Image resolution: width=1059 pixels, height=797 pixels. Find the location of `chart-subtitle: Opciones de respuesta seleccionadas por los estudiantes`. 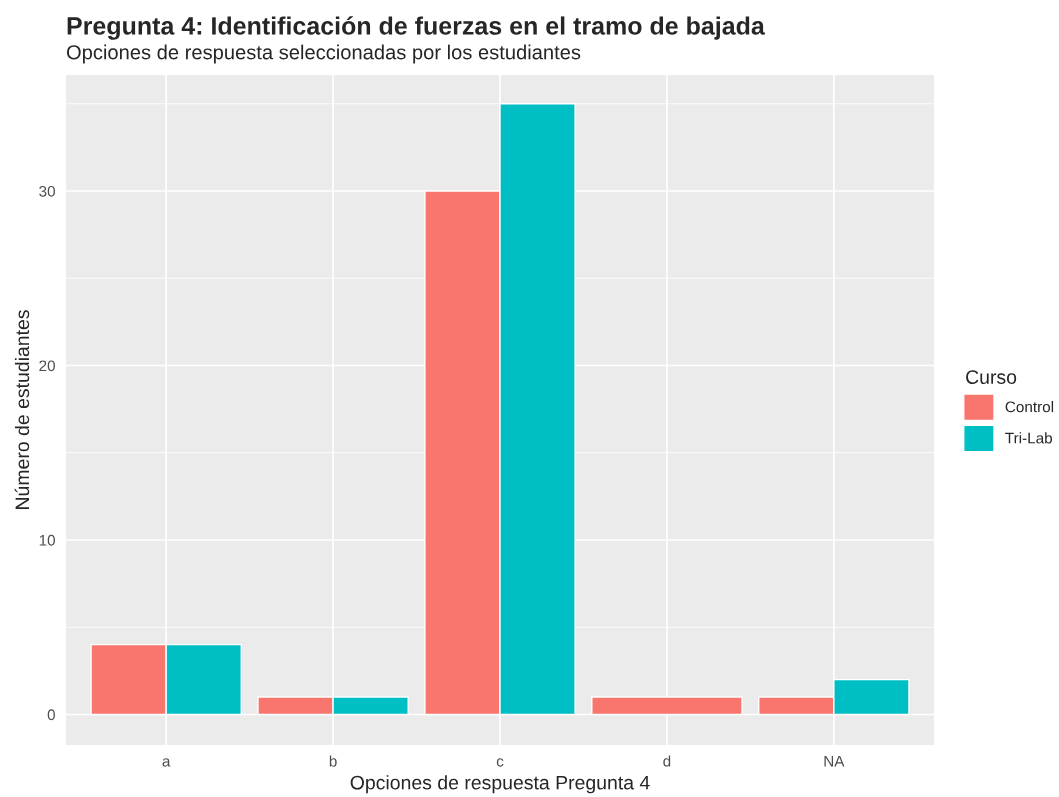

chart-subtitle: Opciones de respuesta seleccionadas por los estudiantes is located at coordinates (323, 54).